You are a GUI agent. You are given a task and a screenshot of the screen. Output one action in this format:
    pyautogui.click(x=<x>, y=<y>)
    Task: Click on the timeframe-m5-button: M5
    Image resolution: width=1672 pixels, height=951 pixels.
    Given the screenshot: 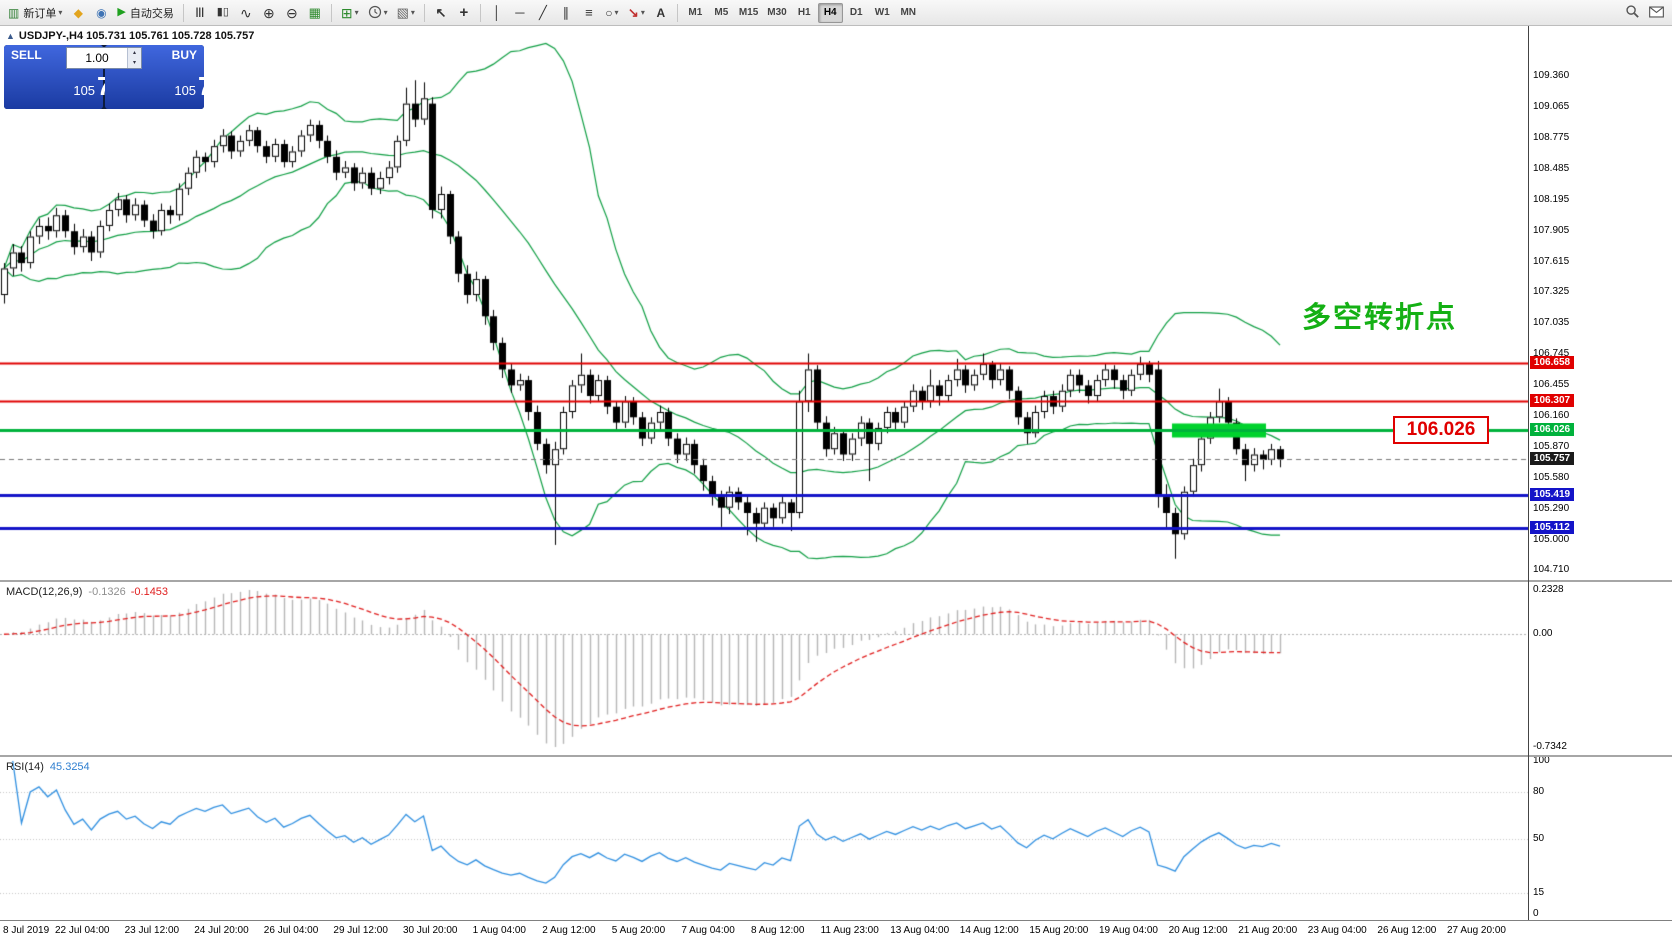 What is the action you would take?
    pyautogui.click(x=721, y=13)
    